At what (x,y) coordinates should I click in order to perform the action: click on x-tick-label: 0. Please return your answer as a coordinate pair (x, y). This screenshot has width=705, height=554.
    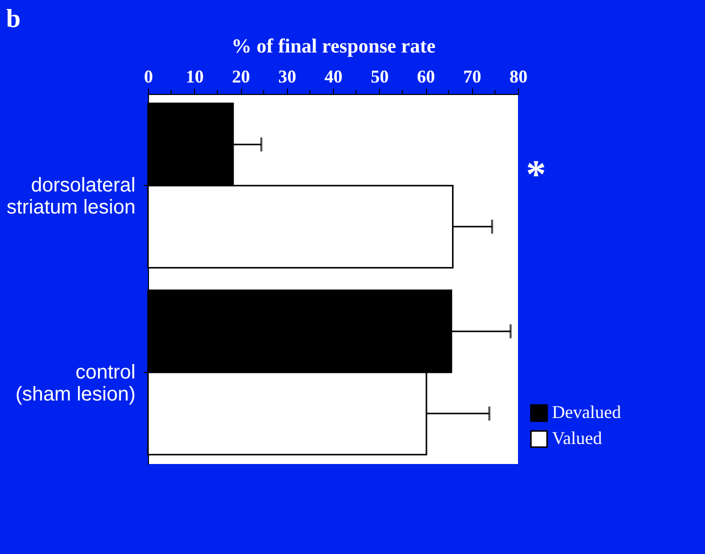
    Looking at the image, I should click on (148, 76).